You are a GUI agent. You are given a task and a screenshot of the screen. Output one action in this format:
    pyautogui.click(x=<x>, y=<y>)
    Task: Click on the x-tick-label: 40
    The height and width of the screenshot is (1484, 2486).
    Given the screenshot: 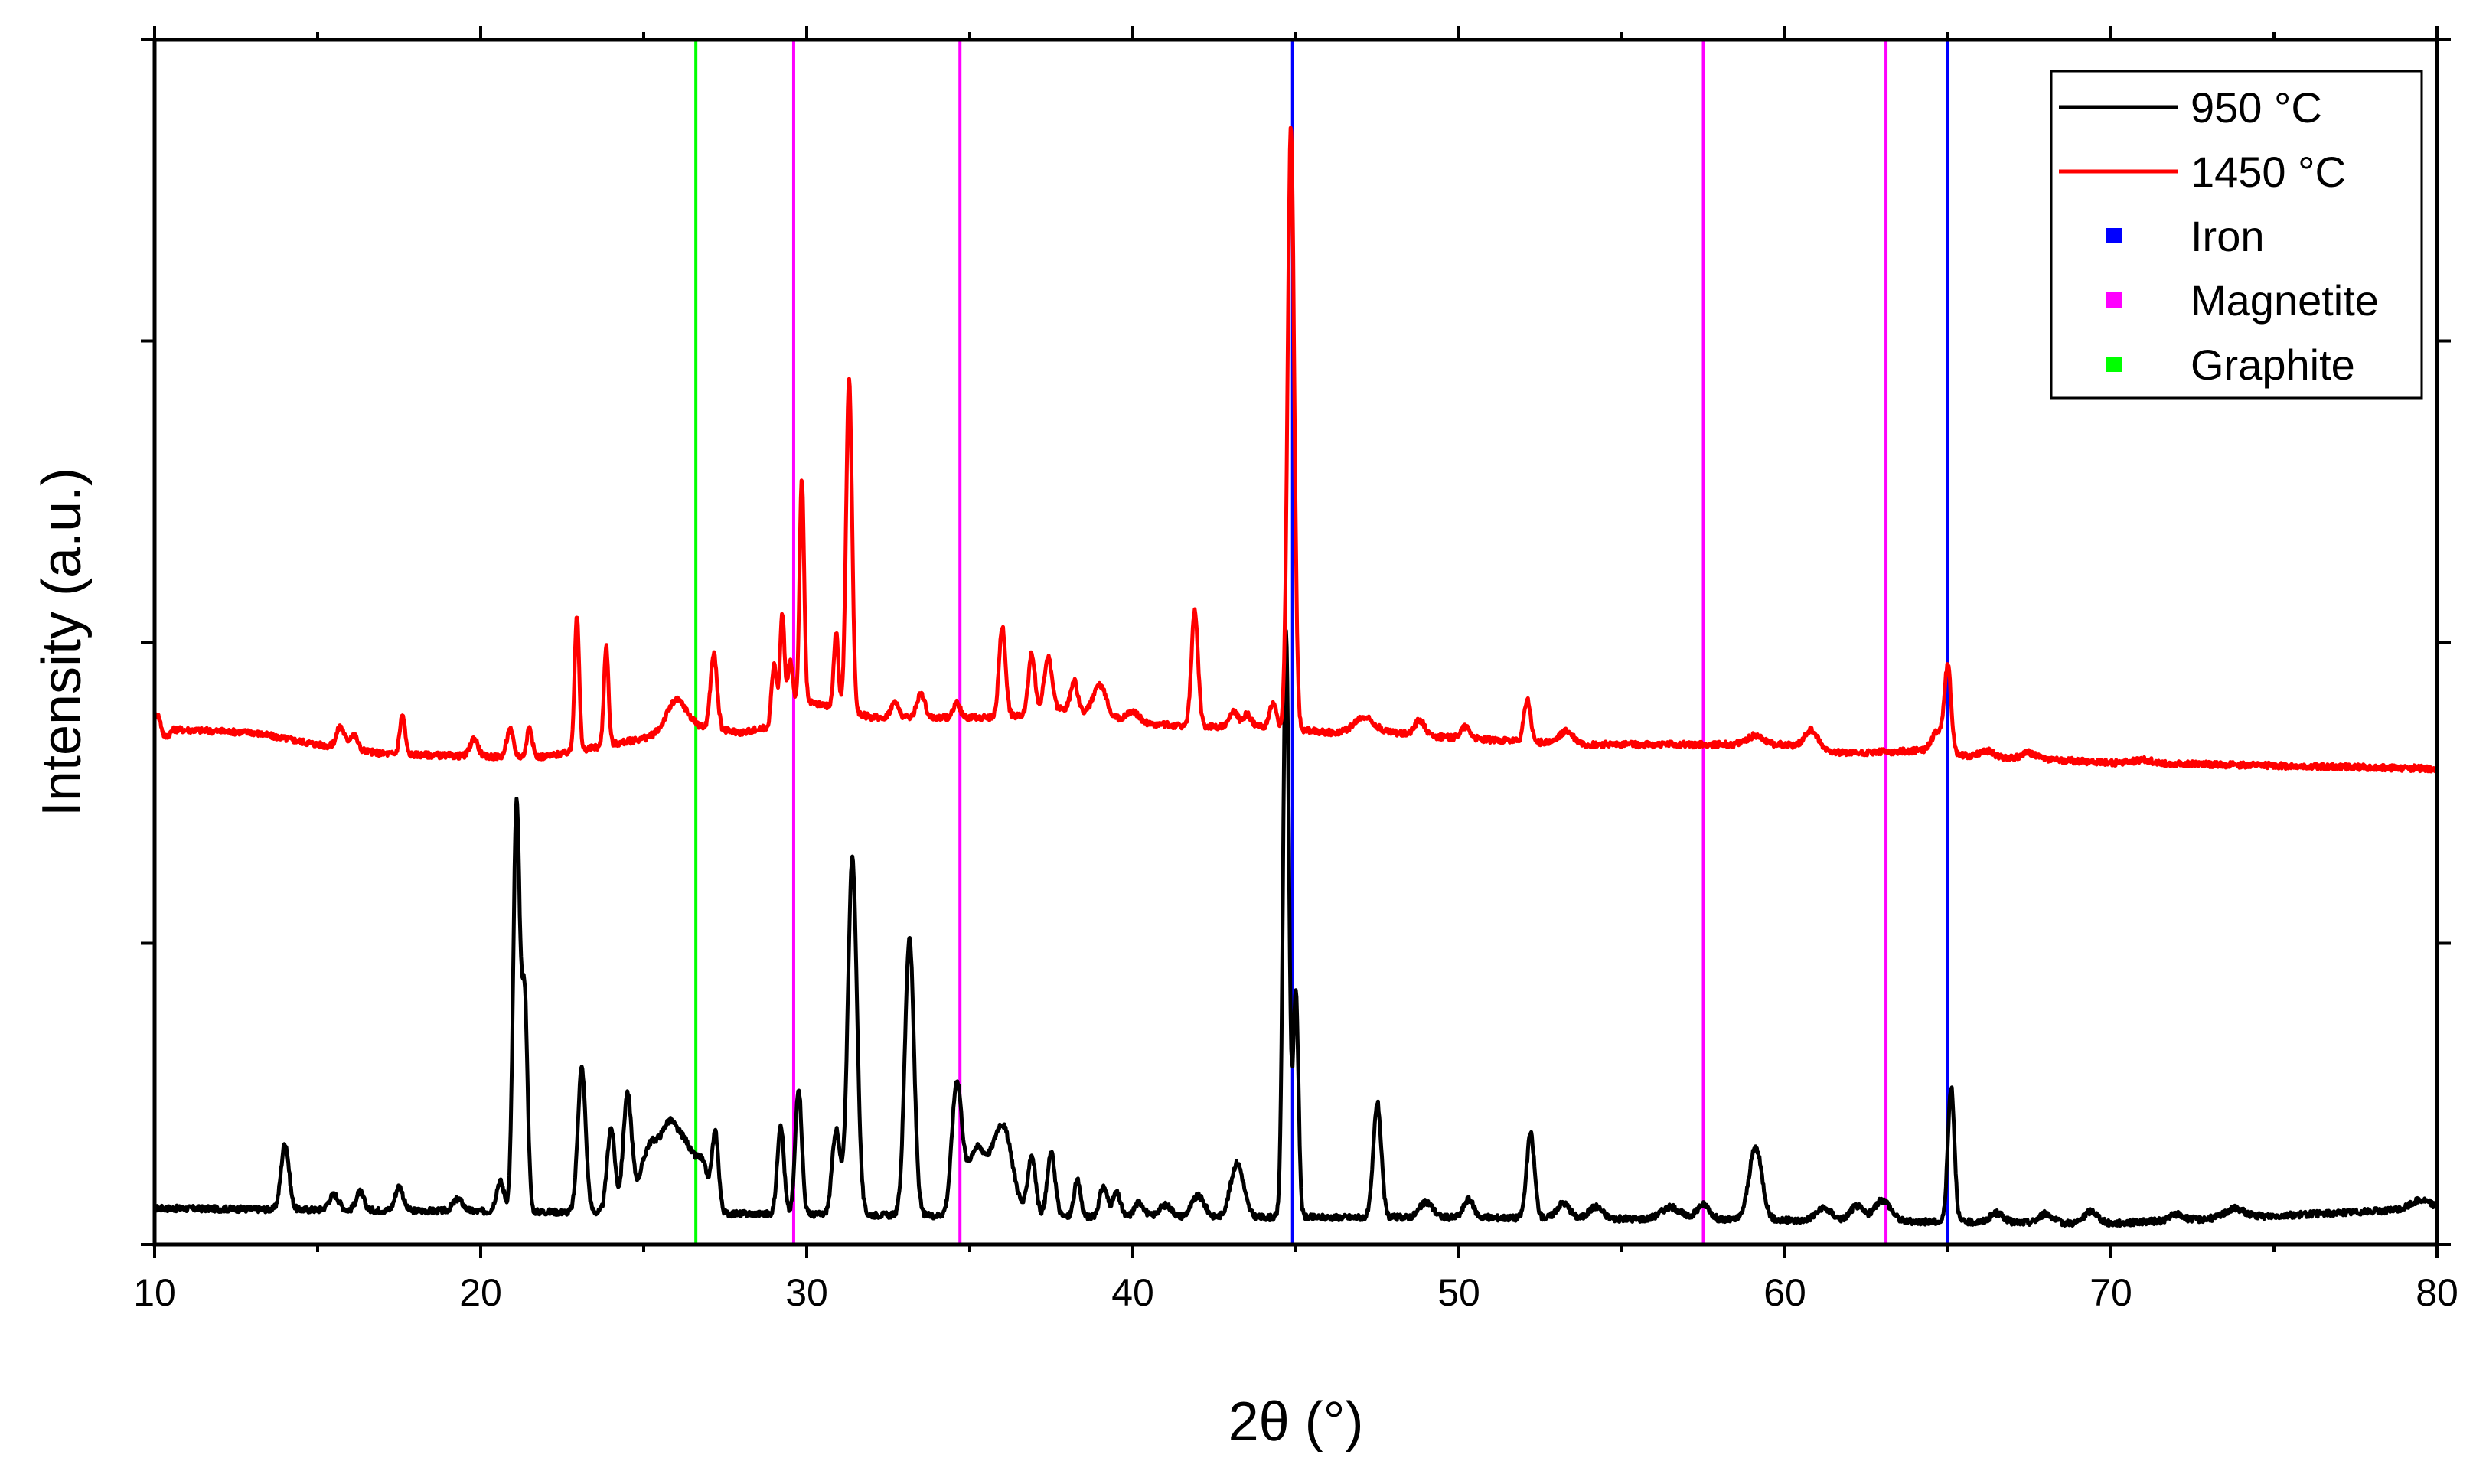 What is the action you would take?
    pyautogui.click(x=1132, y=1292)
    